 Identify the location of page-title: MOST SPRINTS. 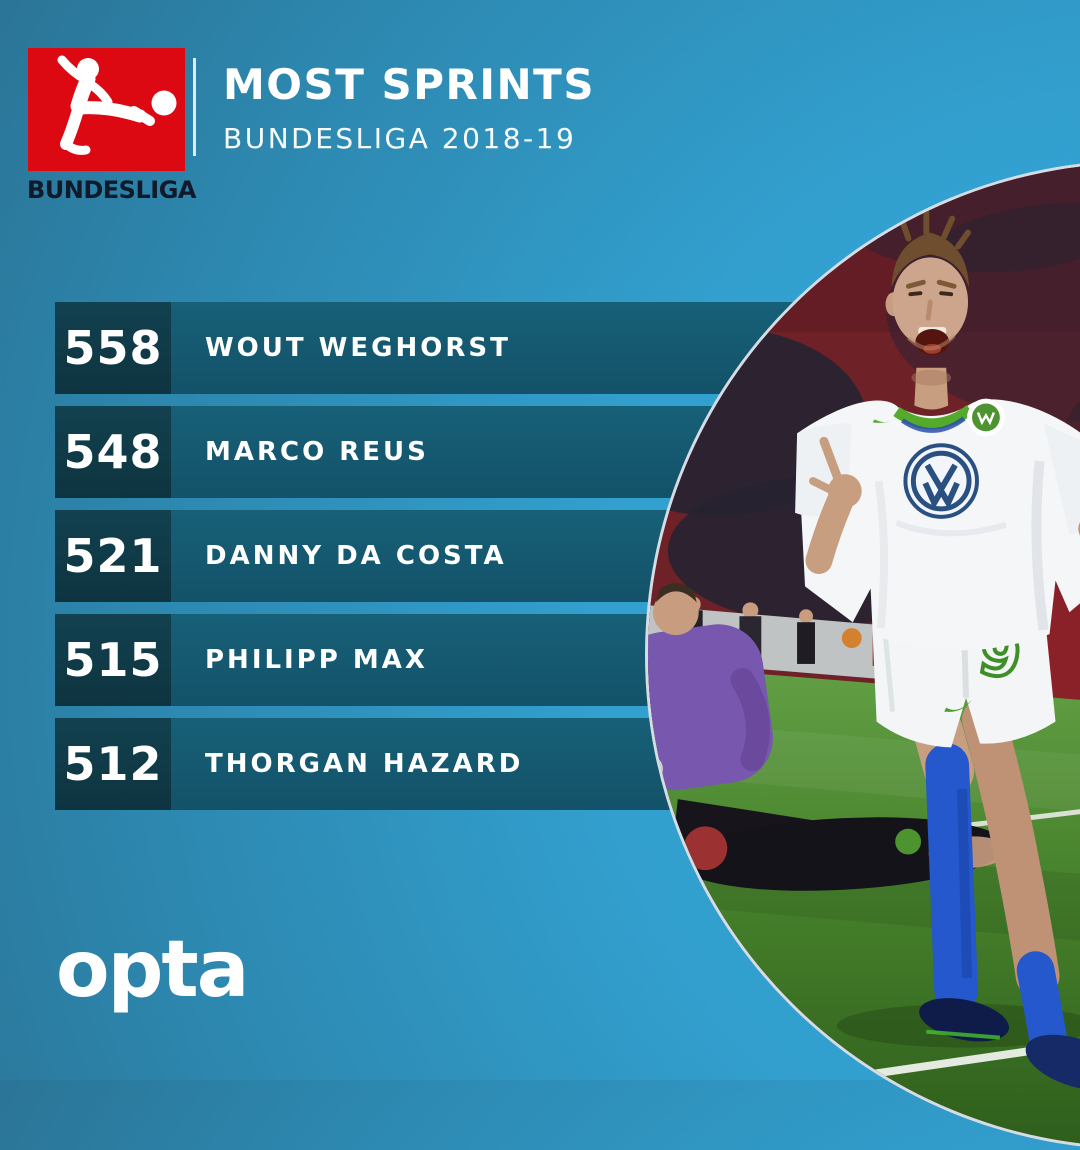
(409, 84).